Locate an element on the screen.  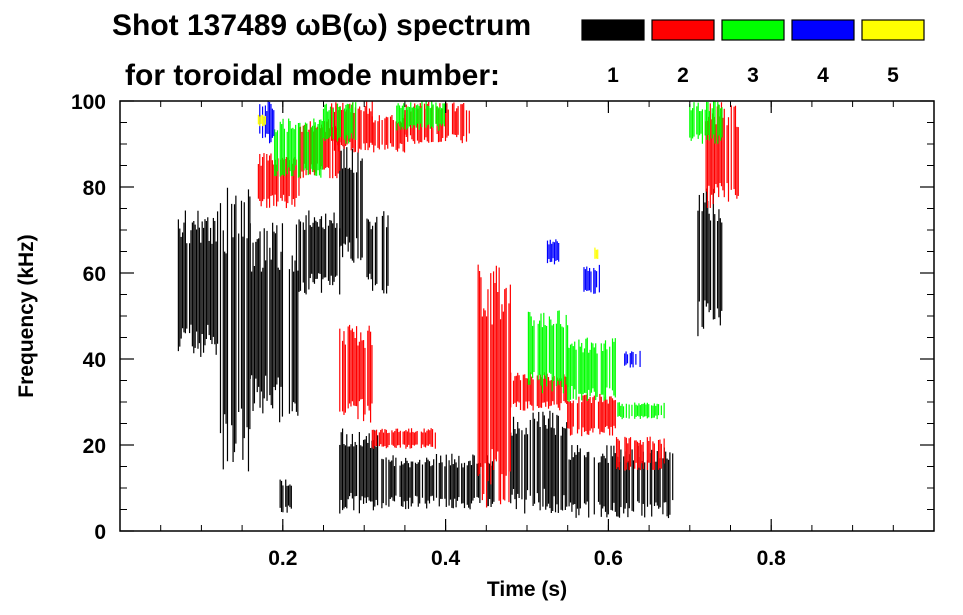
legend-label-4: 4 is located at coordinates (823, 75).